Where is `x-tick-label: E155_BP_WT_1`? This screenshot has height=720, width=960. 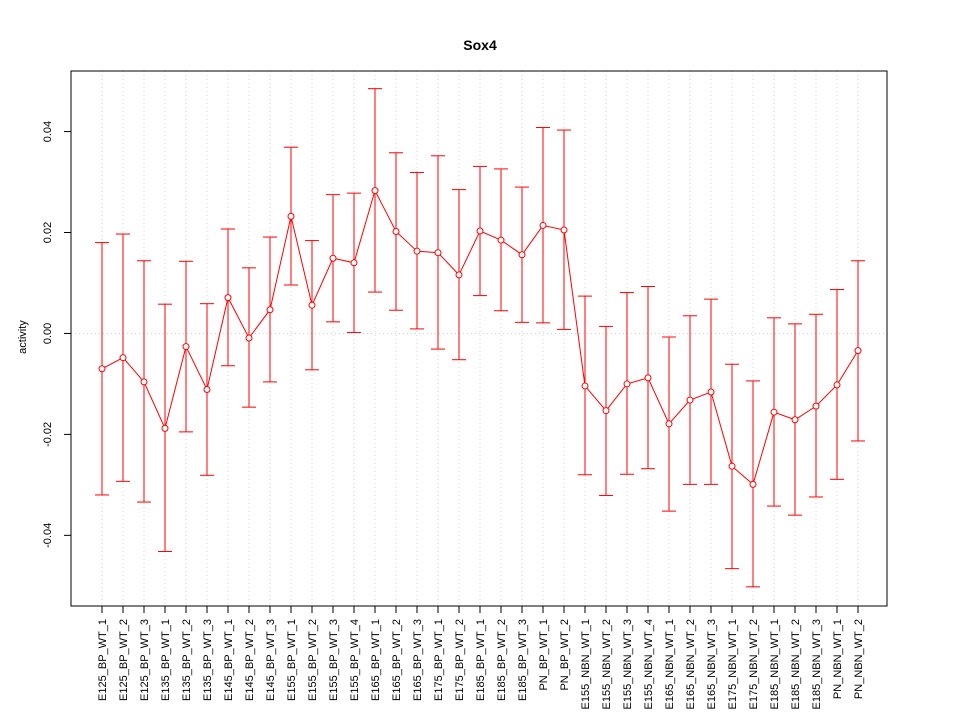 x-tick-label: E155_BP_WT_1 is located at coordinates (292, 660).